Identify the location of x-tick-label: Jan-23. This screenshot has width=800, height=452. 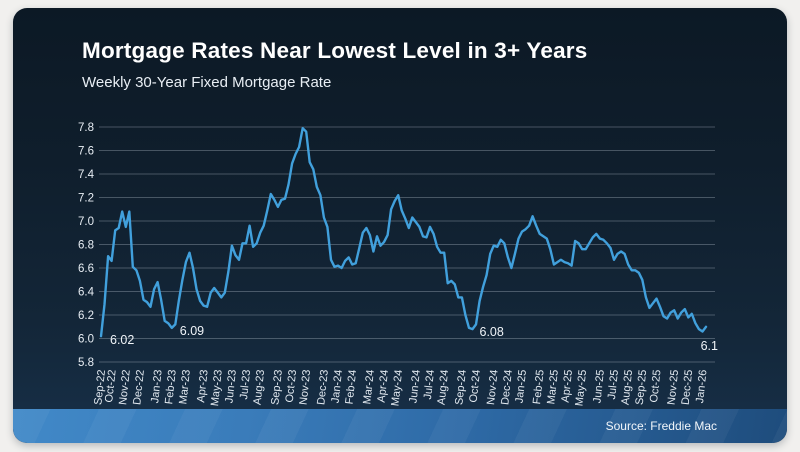
(156, 386).